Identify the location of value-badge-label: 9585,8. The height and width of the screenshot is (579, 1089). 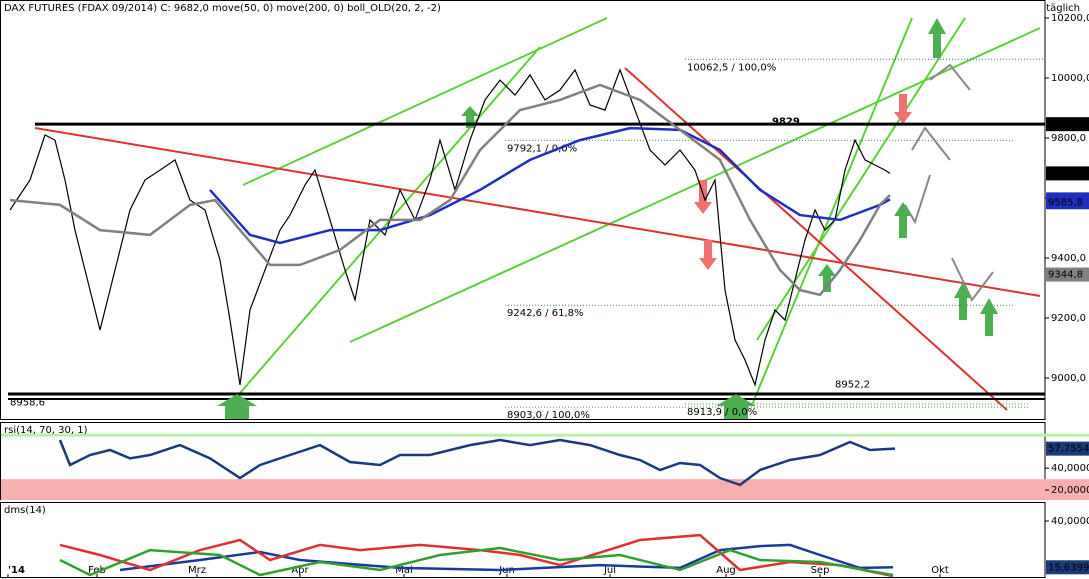
(1065, 202).